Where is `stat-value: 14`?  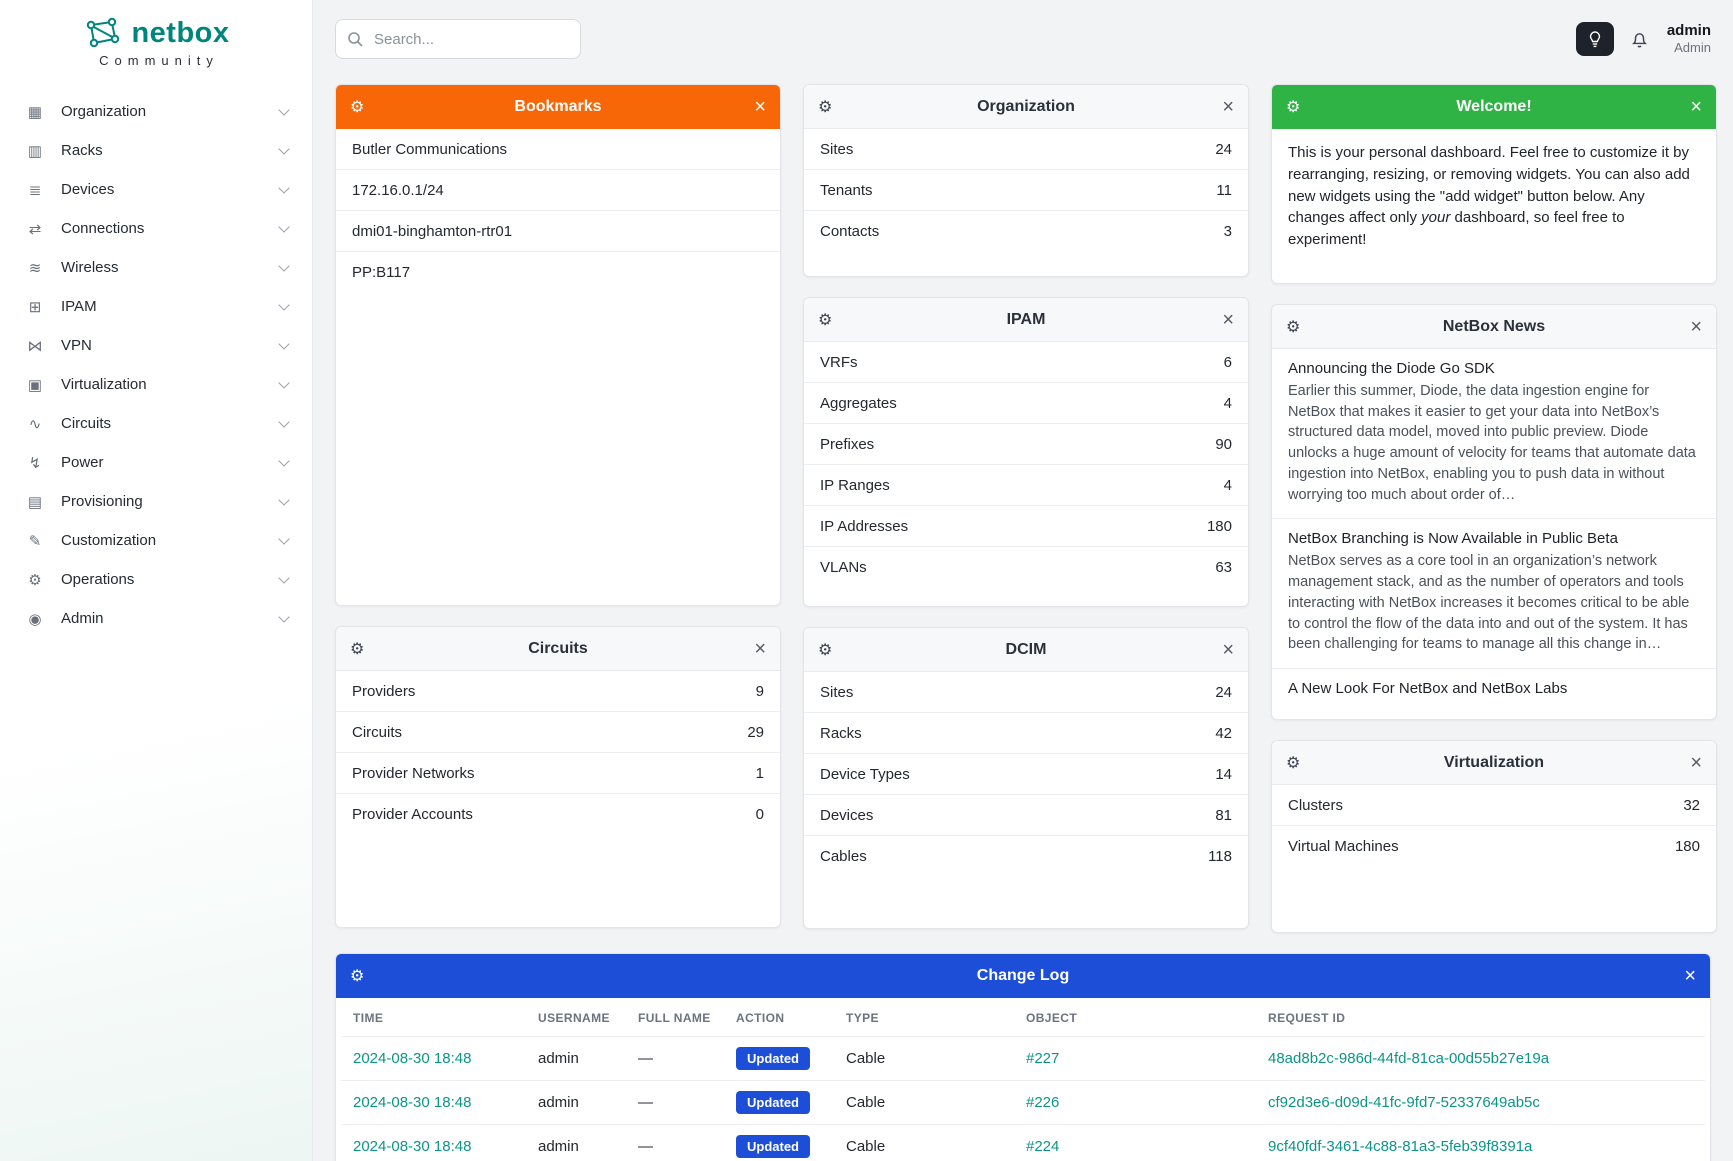 stat-value: 14 is located at coordinates (1223, 774).